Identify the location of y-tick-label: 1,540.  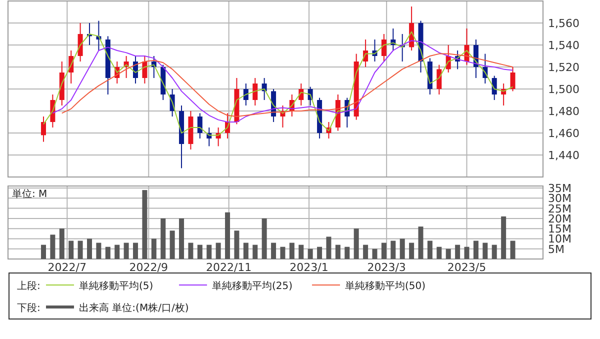
(564, 45).